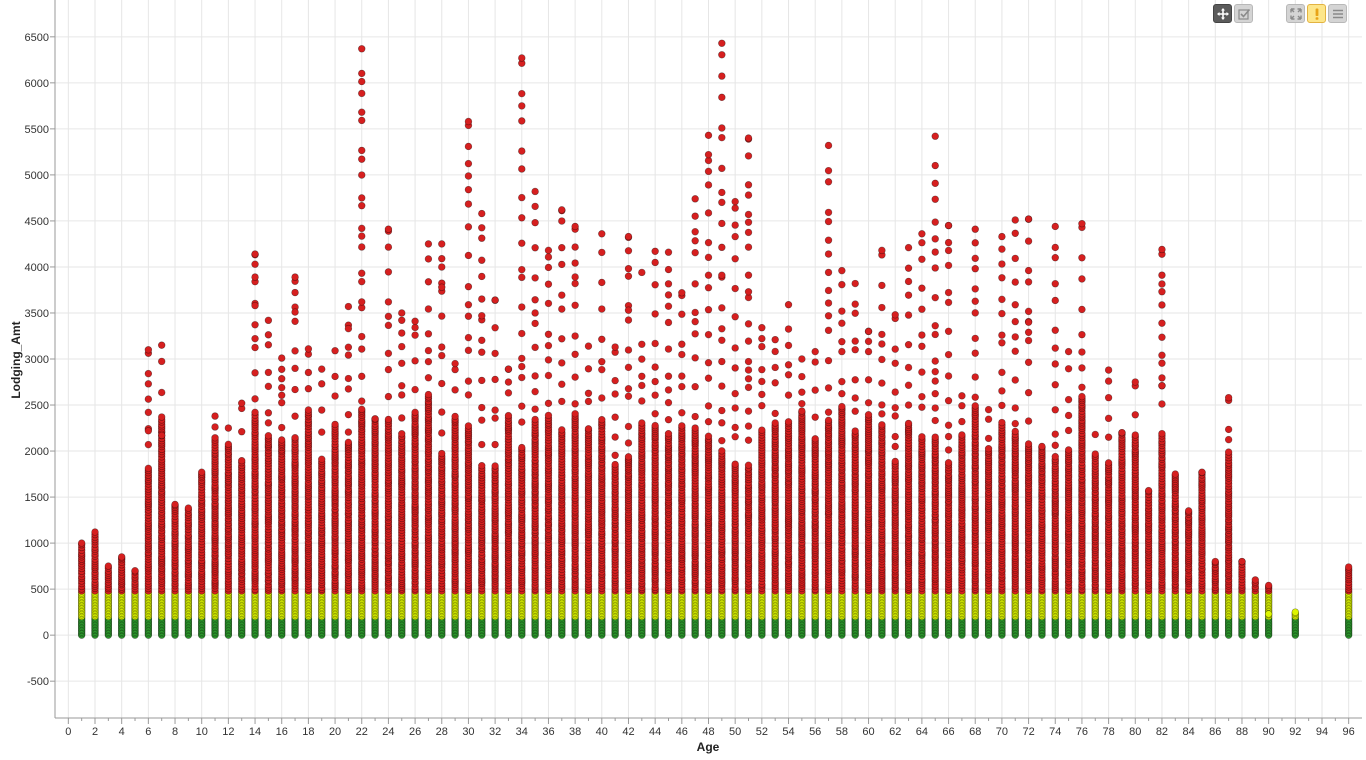 The width and height of the screenshot is (1366, 760). Describe the element at coordinates (37, 84) in the screenshot. I see `y-tick-label: 6000` at that location.